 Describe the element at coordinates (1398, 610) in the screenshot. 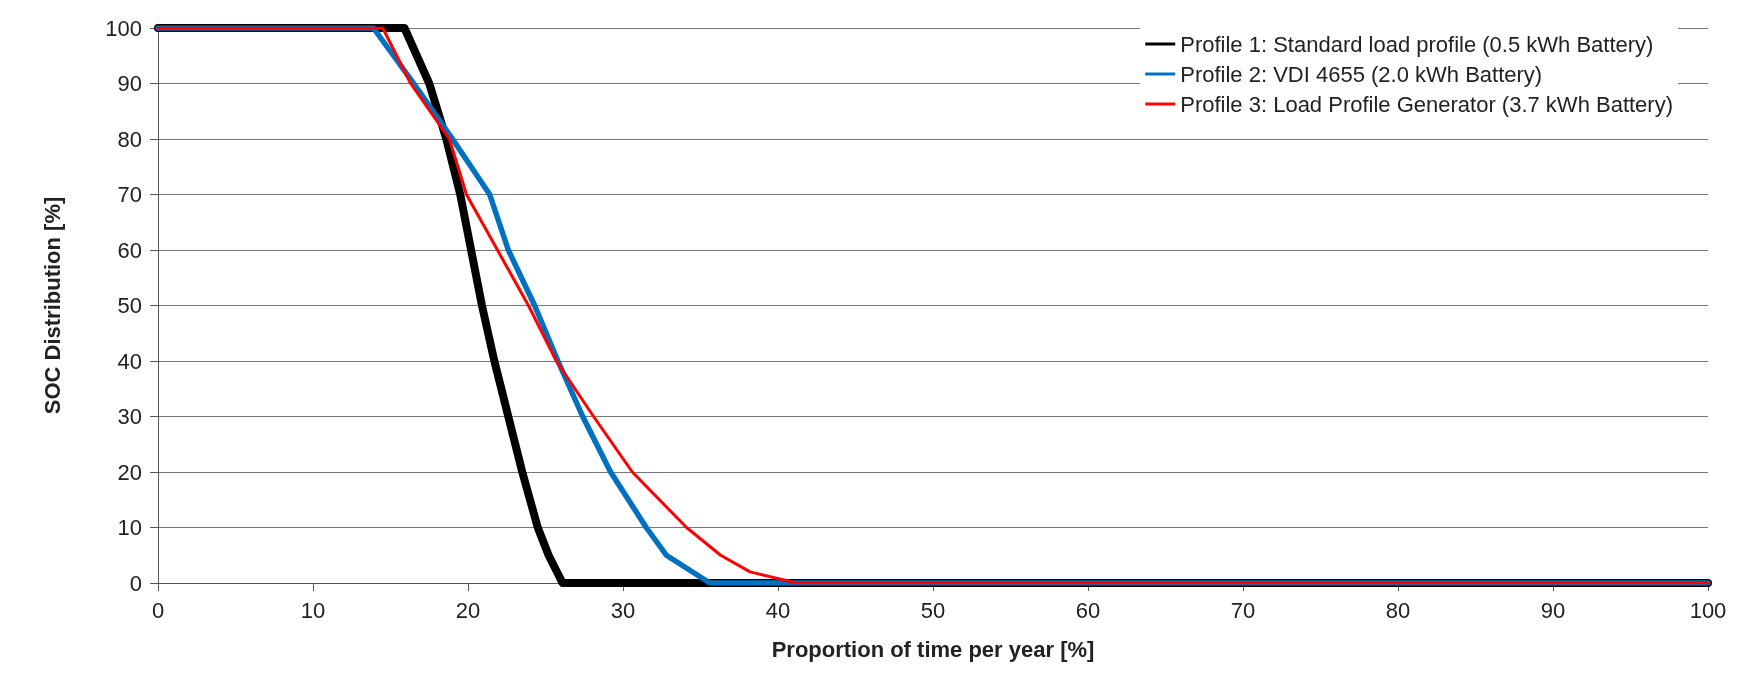

I see `x-tick-label: 80` at that location.